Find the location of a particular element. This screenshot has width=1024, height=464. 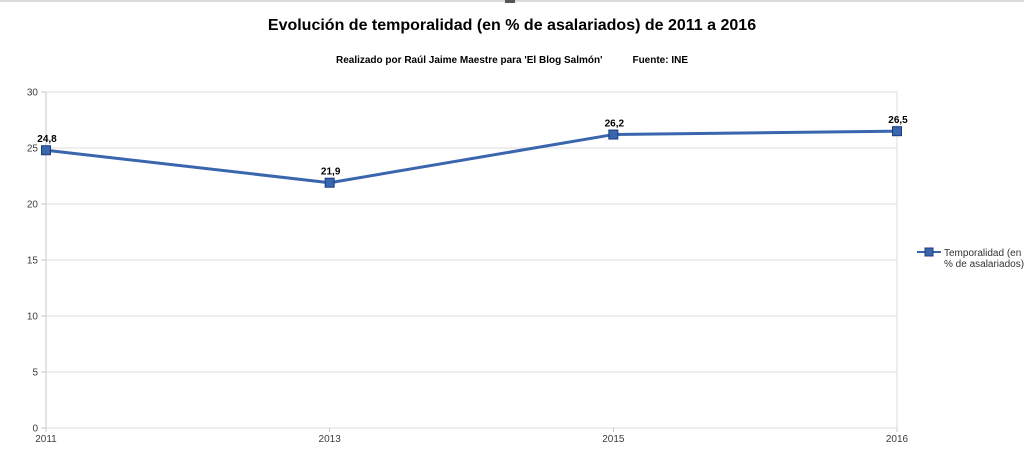

data-label-2013: 21,9 is located at coordinates (331, 172).